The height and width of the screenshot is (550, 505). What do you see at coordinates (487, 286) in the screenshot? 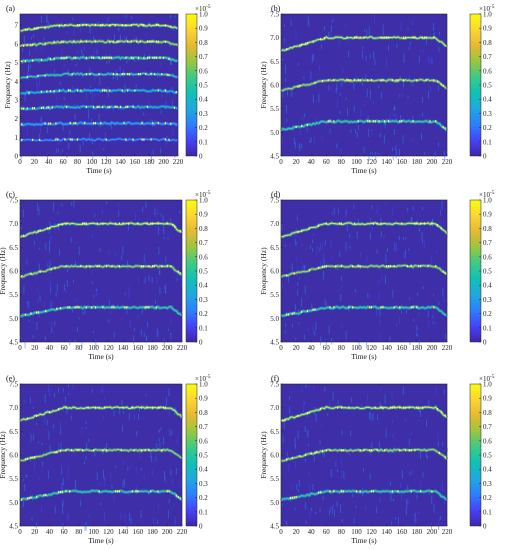
I see `colorbar-tick-label: 0.4` at bounding box center [487, 286].